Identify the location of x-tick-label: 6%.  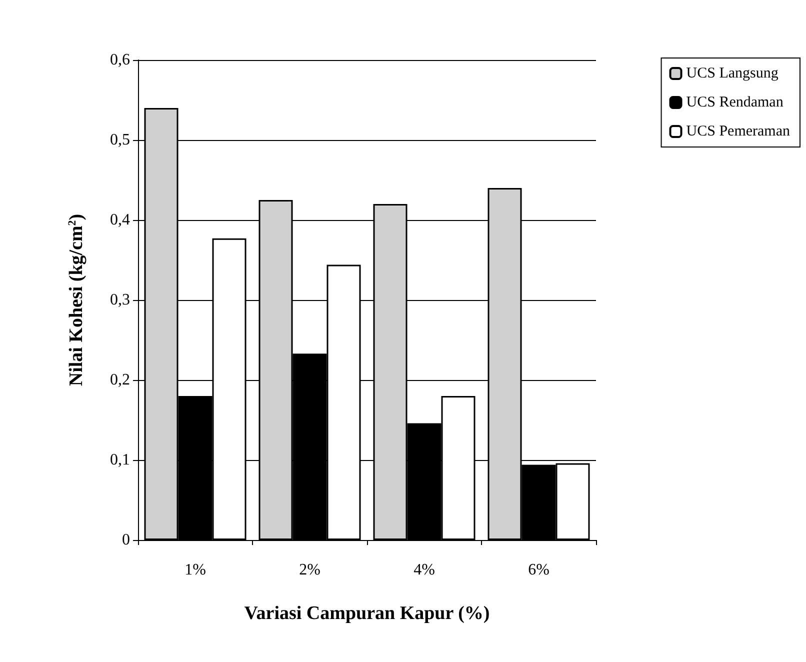
(539, 570).